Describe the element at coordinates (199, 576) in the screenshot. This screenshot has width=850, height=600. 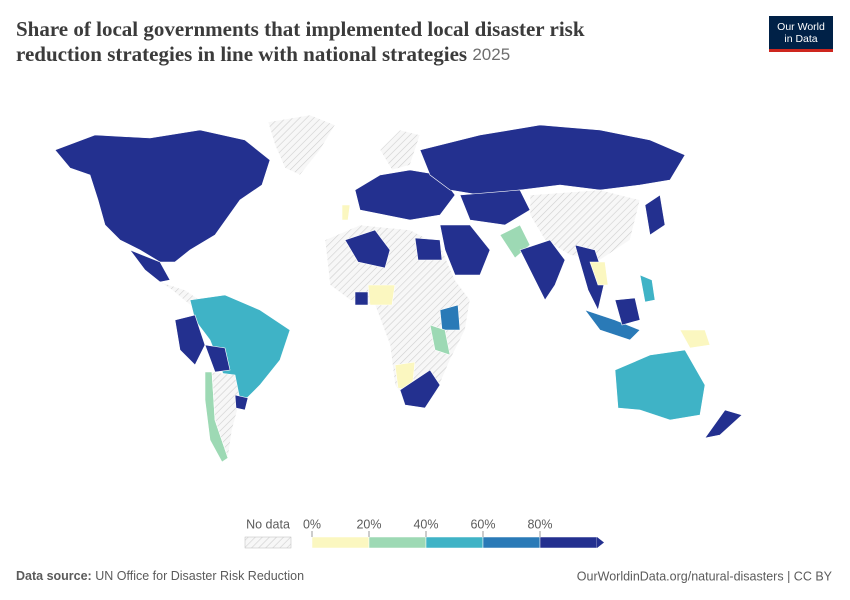
I see `source-text: UN Office for Disaster Risk Reduction` at that location.